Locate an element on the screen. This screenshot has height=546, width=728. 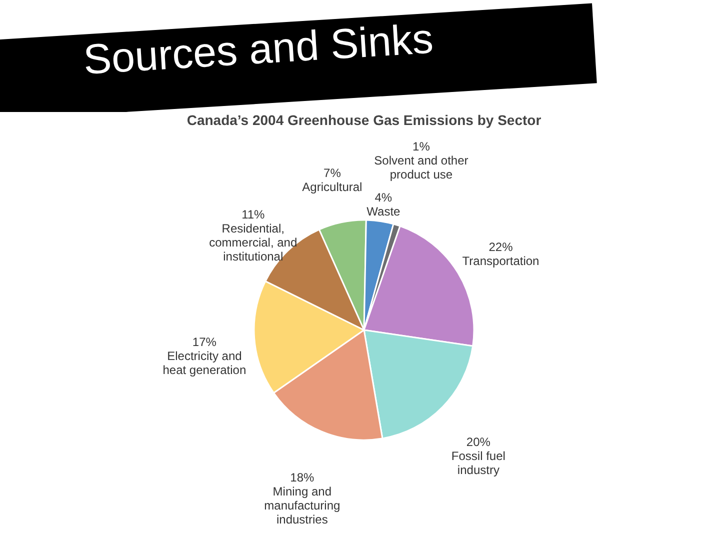
slice-label: Solvent and other product use is located at coordinates (421, 168).